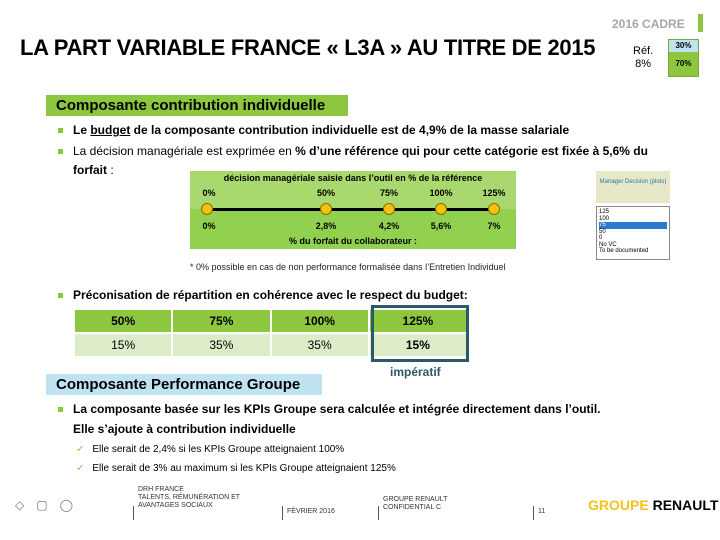 The image size is (720, 540). Describe the element at coordinates (633, 225) in the screenshot. I see `option-selected: 75` at that location.